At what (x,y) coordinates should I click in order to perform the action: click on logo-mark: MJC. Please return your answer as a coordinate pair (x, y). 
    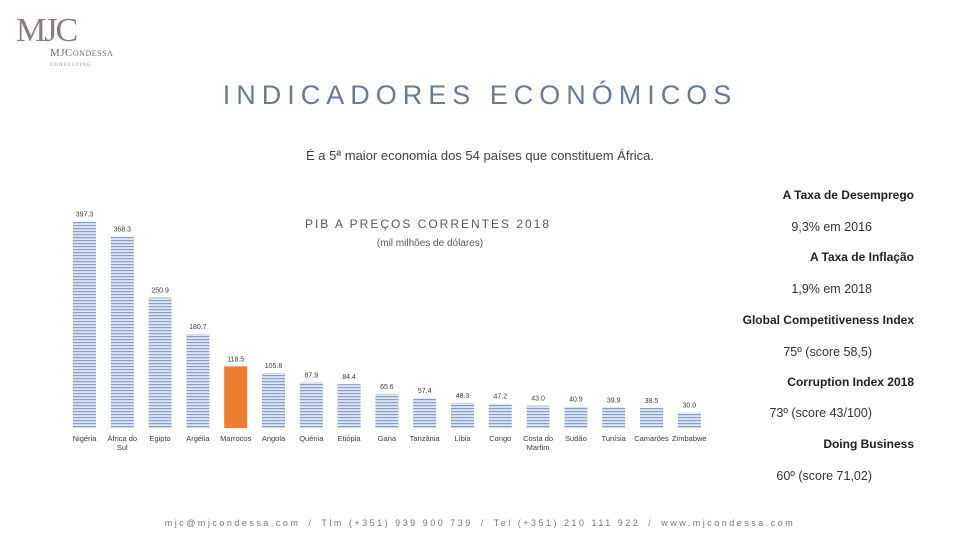
    Looking at the image, I should click on (47, 30).